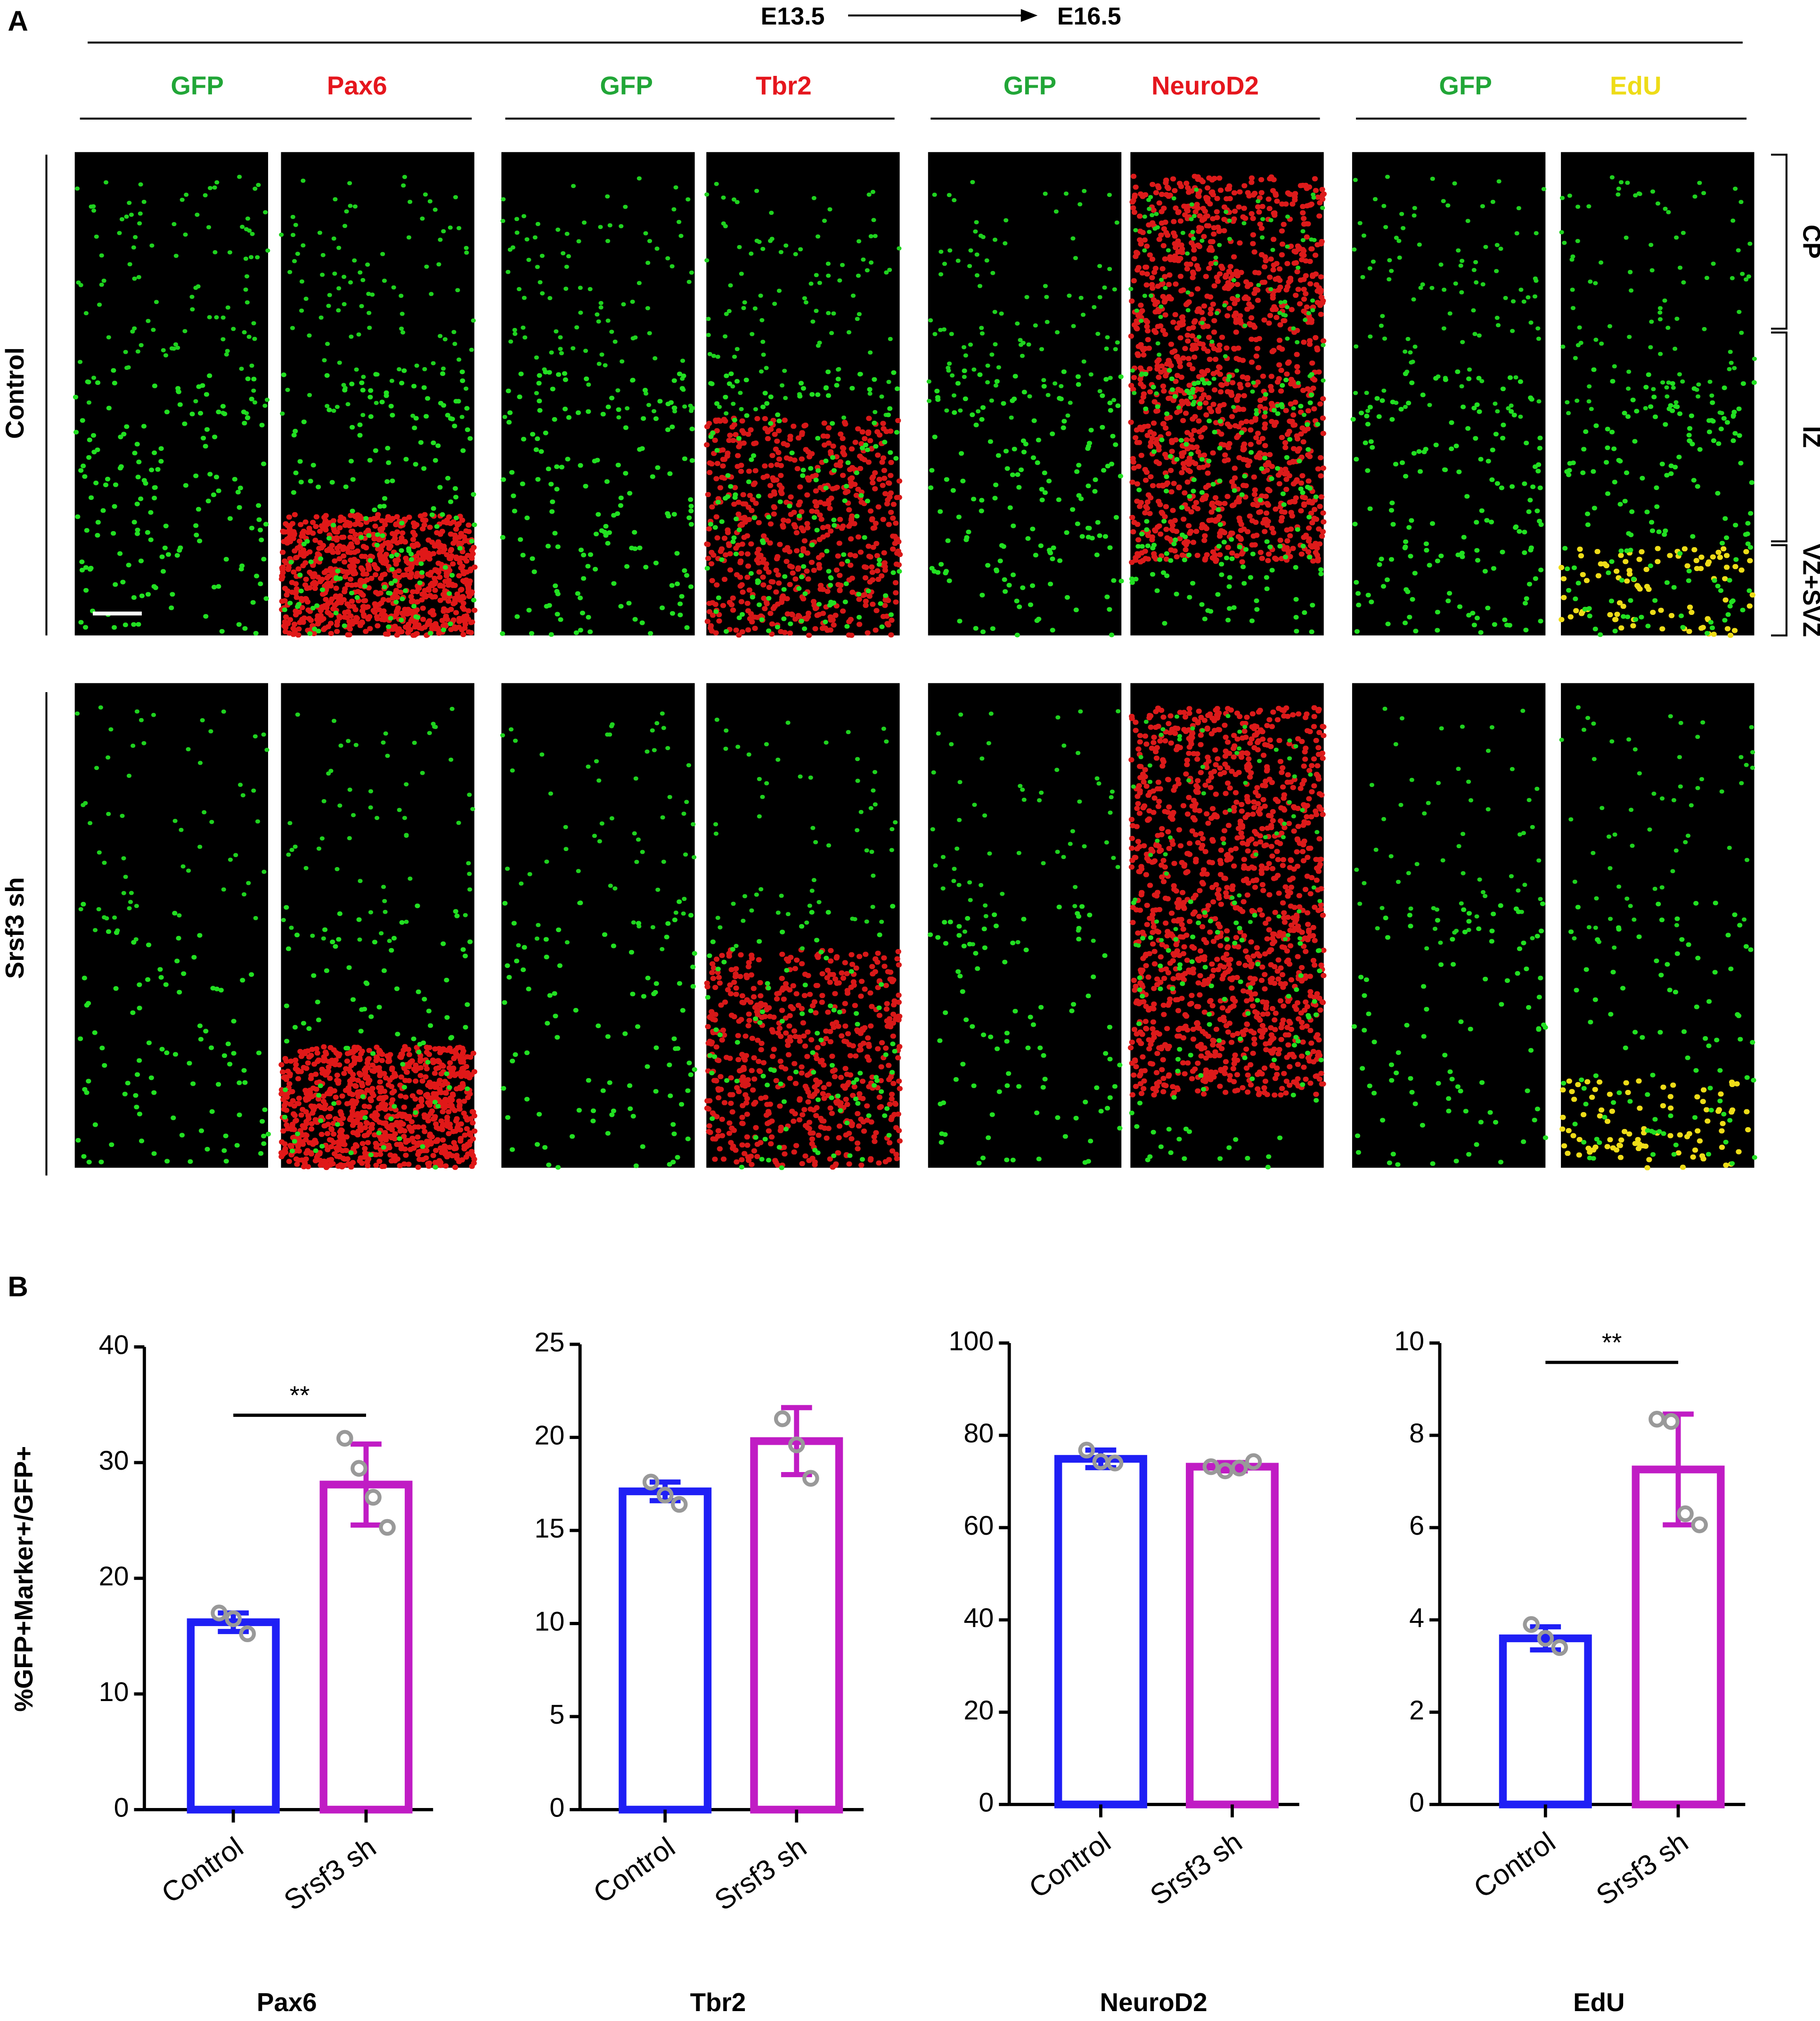 This screenshot has height=2021, width=1820. Describe the element at coordinates (1154, 2002) in the screenshot. I see `chart-title: NeuroD2` at that location.